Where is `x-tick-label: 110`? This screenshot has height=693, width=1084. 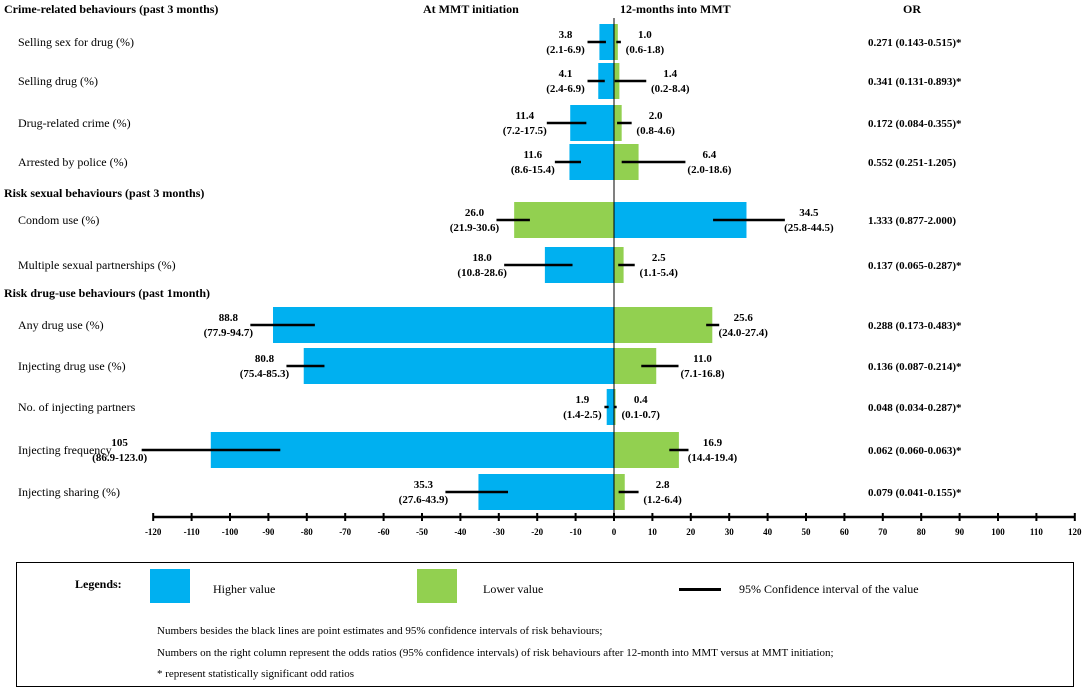 x-tick-label: 110 is located at coordinates (1037, 532).